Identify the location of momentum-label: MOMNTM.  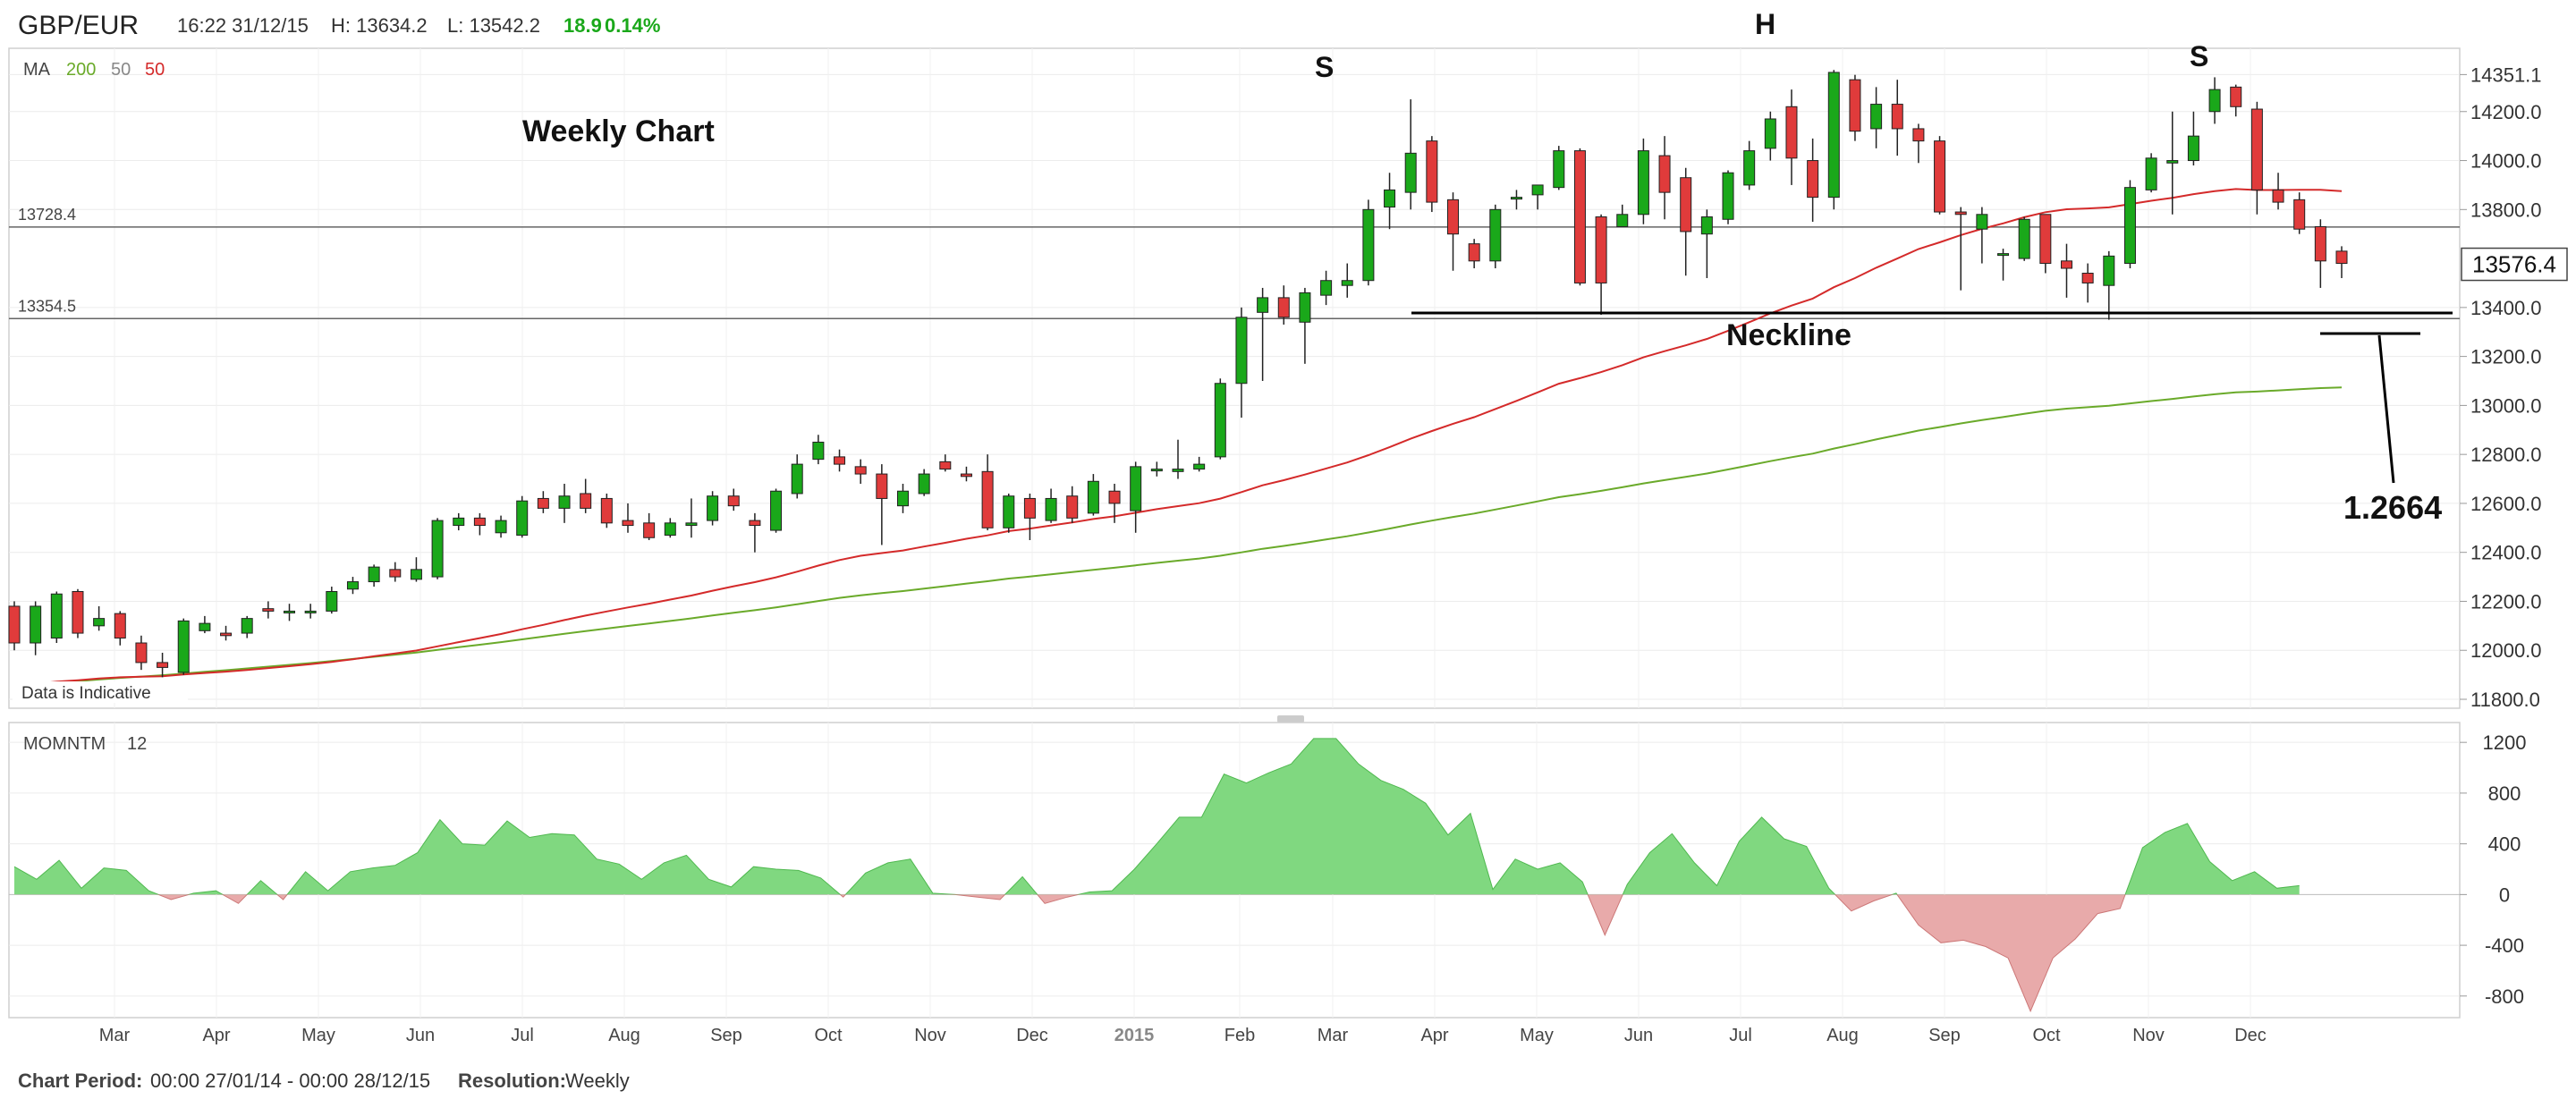
(64, 744).